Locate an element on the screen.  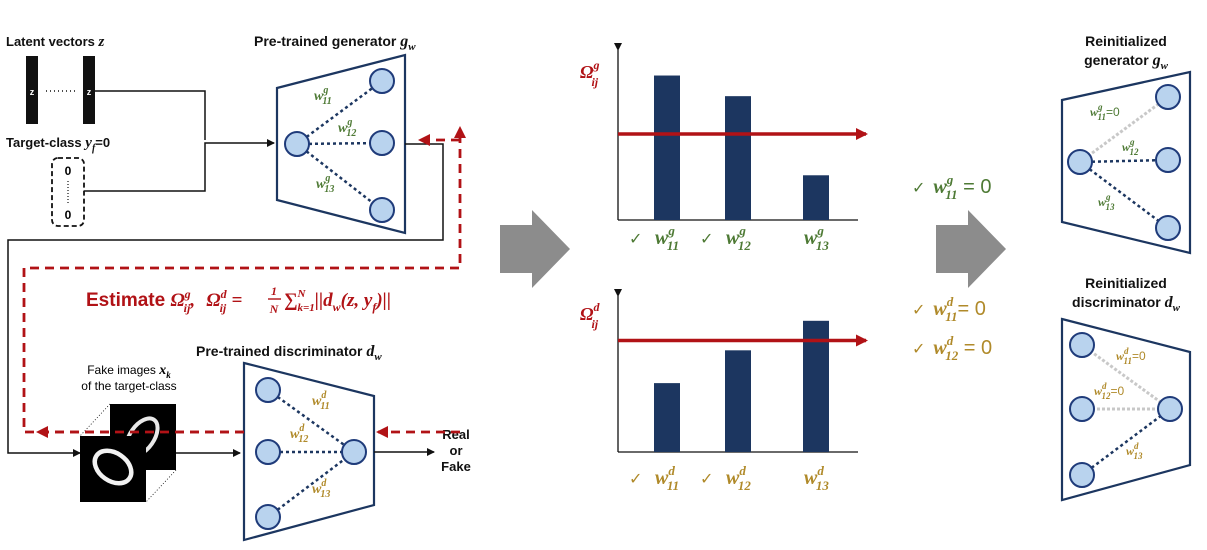
equation-sum-body: ∑N k=1||dw(z, yf)|| is located at coordinates (337, 301).